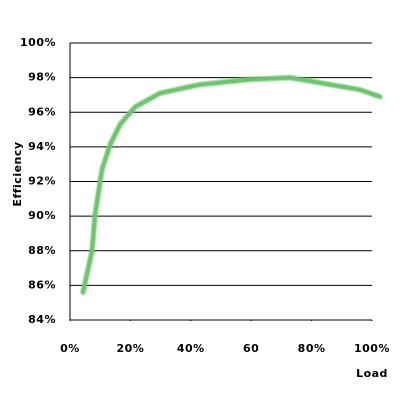 This screenshot has height=407, width=403. I want to click on x-tick-label: 60, so click(251, 348).